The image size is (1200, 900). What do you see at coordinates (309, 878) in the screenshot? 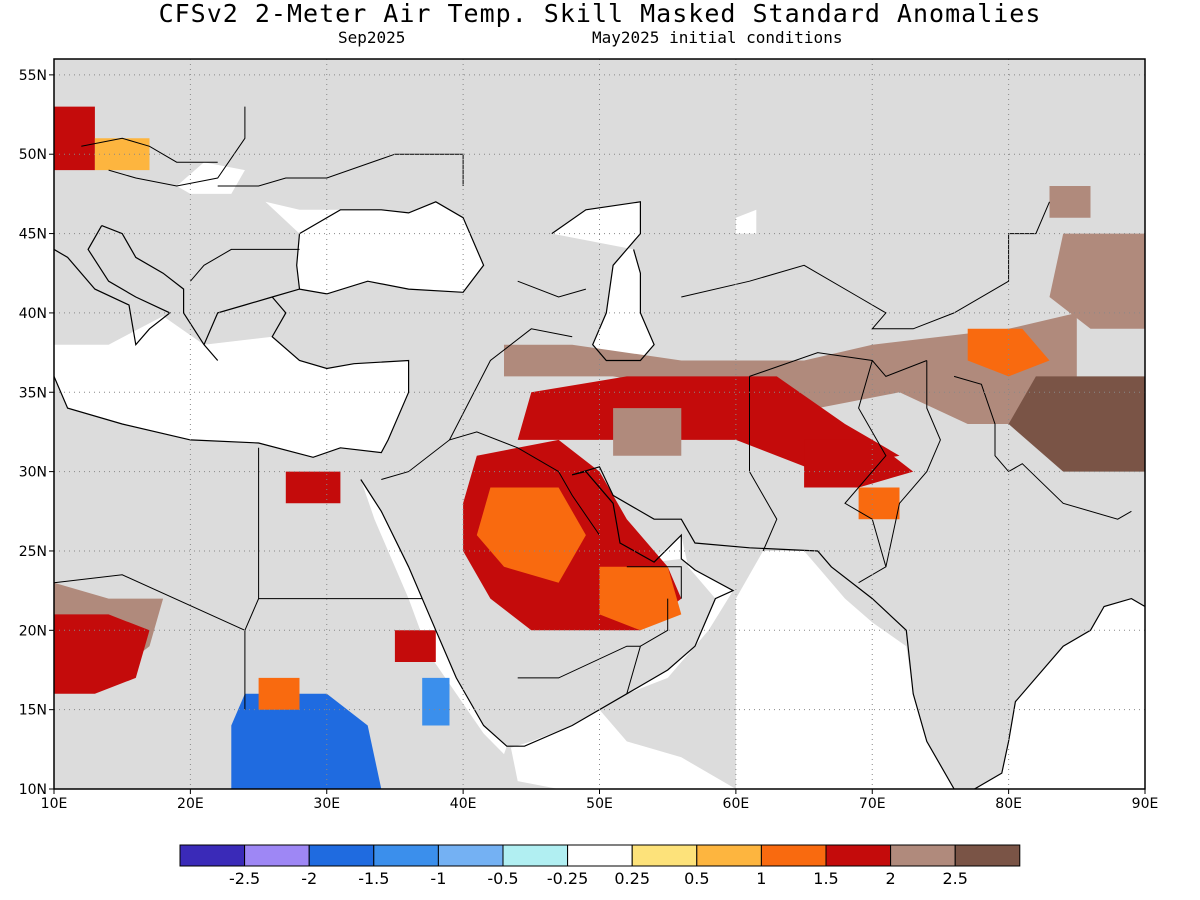
I see `colorbar-label: -2` at bounding box center [309, 878].